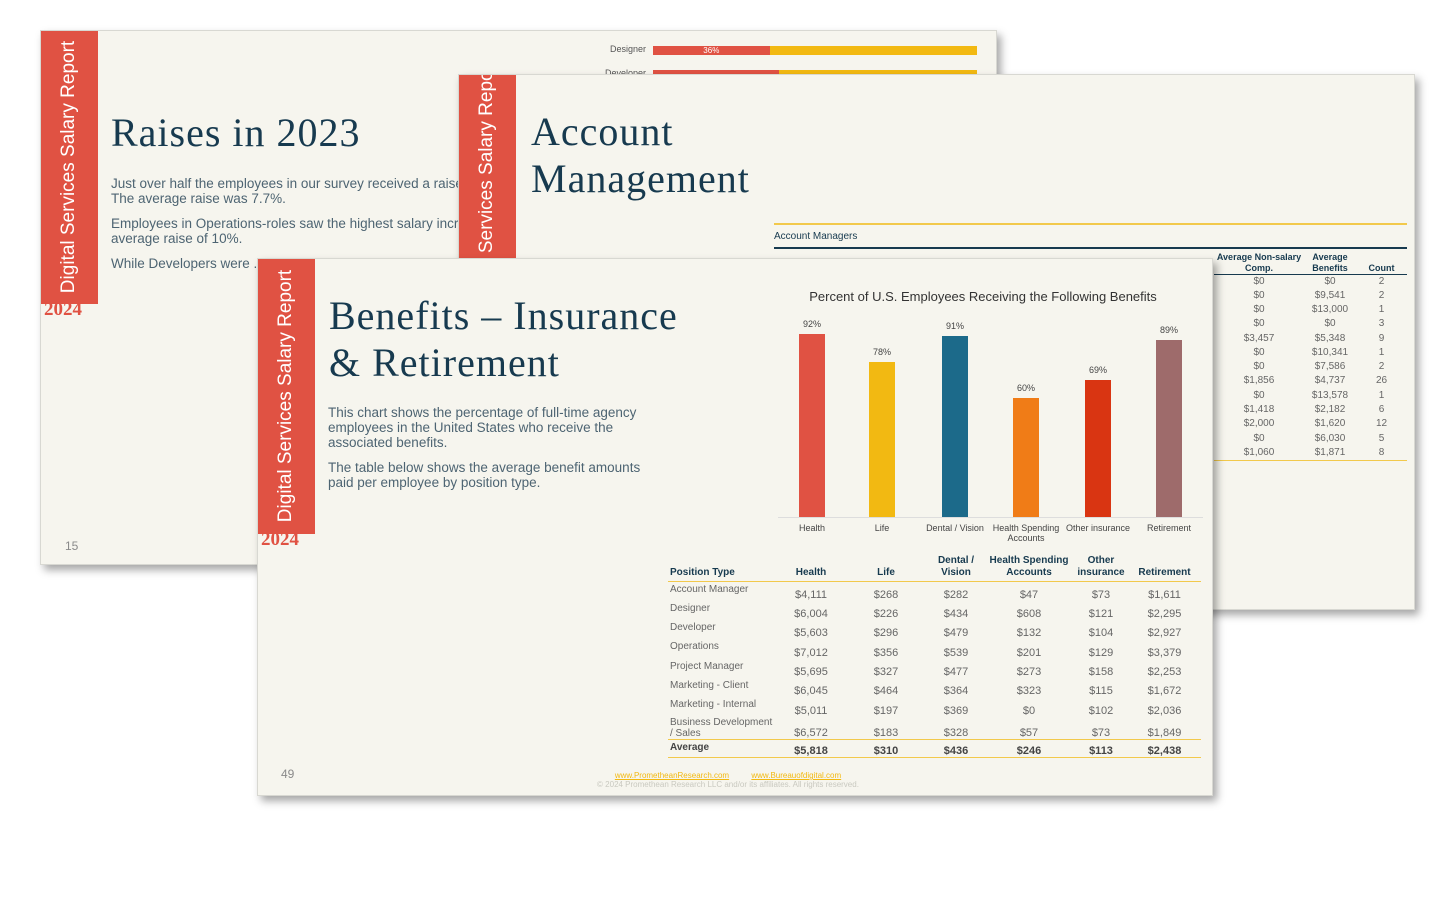  Describe the element at coordinates (1168, 329) in the screenshot. I see `data-label: 89%` at that location.